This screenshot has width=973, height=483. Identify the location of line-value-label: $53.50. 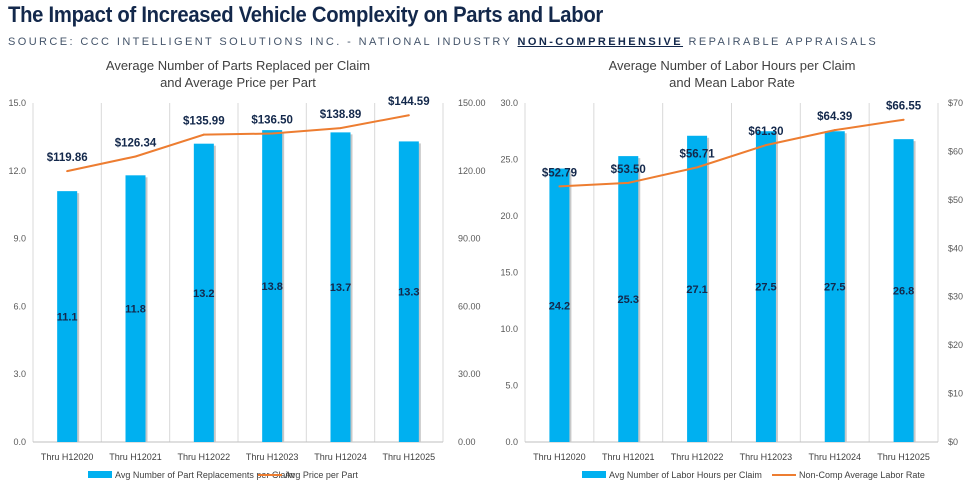
(628, 170).